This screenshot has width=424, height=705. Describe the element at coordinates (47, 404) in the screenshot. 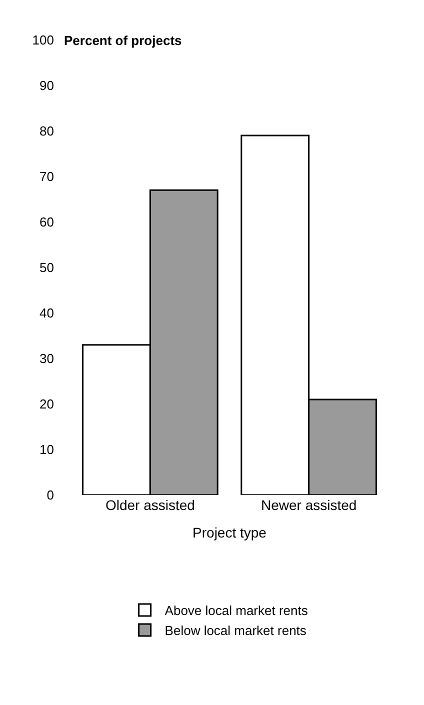

I see `y-tick-label: 20` at that location.